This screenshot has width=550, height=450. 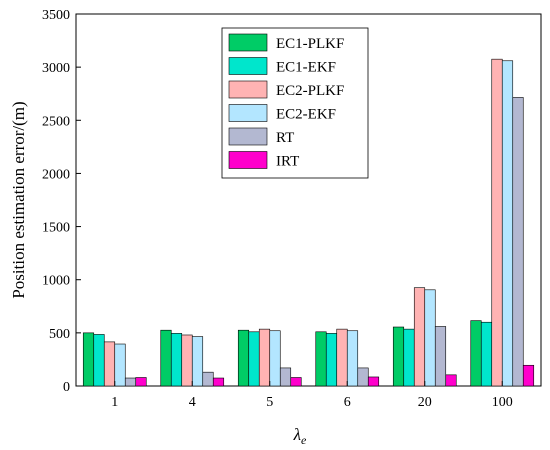 What do you see at coordinates (56, 68) in the screenshot?
I see `y-tick-label: 3000` at bounding box center [56, 68].